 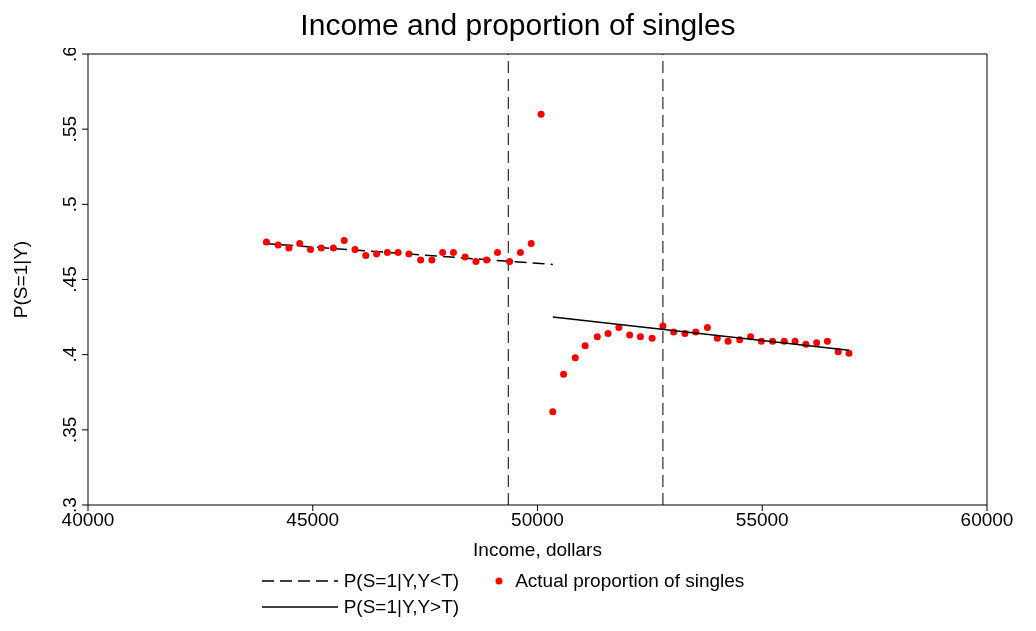 I want to click on y-tick-label: .4, so click(x=69, y=354).